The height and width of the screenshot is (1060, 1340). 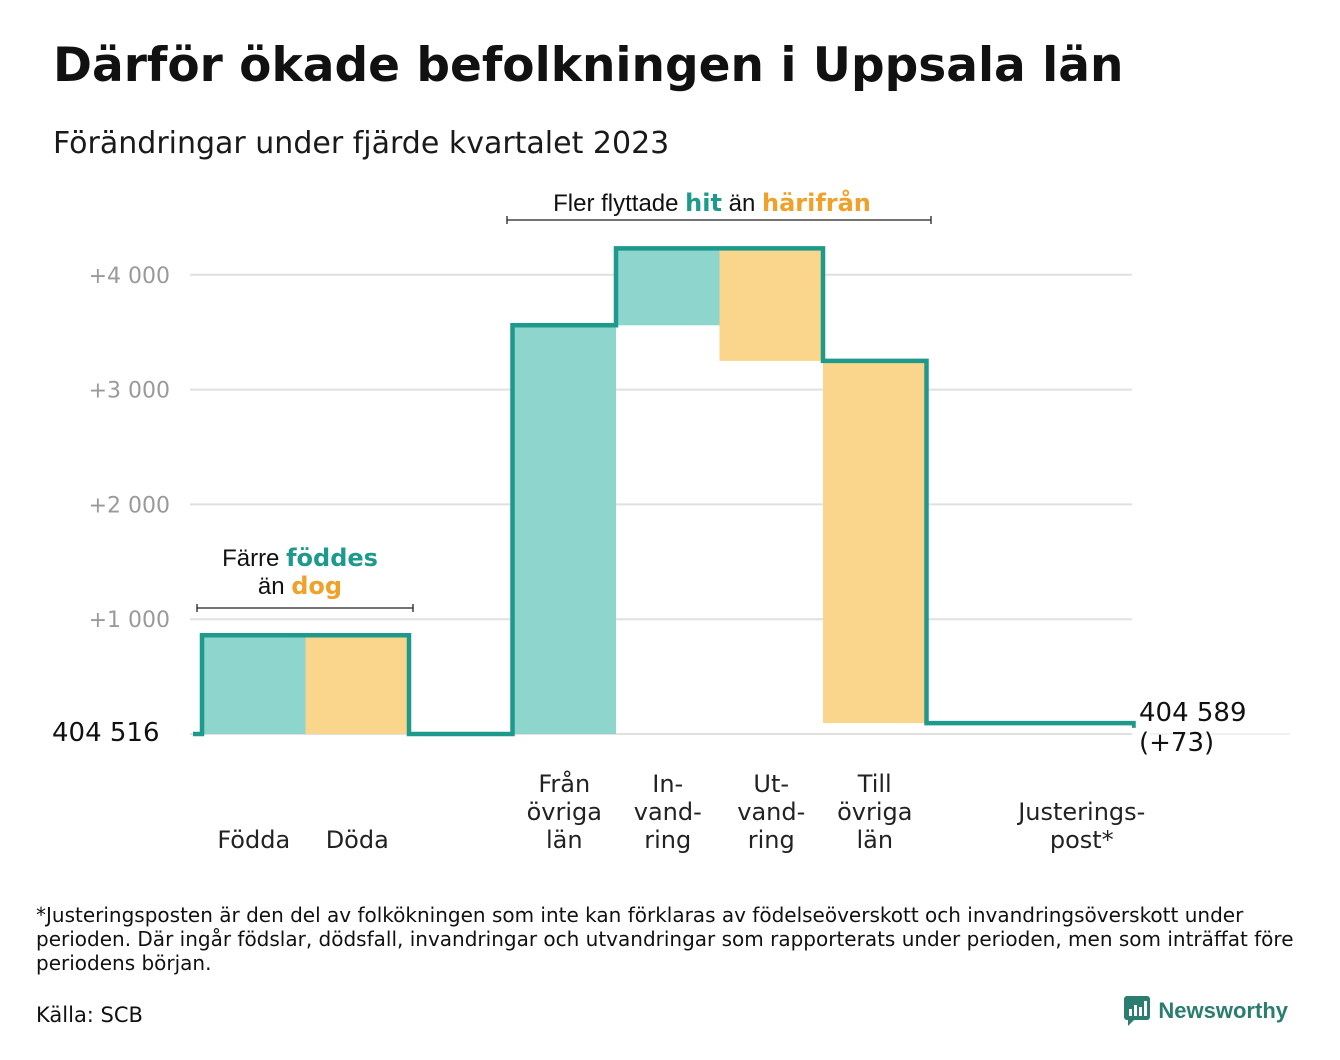 I want to click on category-label: In-, so click(x=667, y=784).